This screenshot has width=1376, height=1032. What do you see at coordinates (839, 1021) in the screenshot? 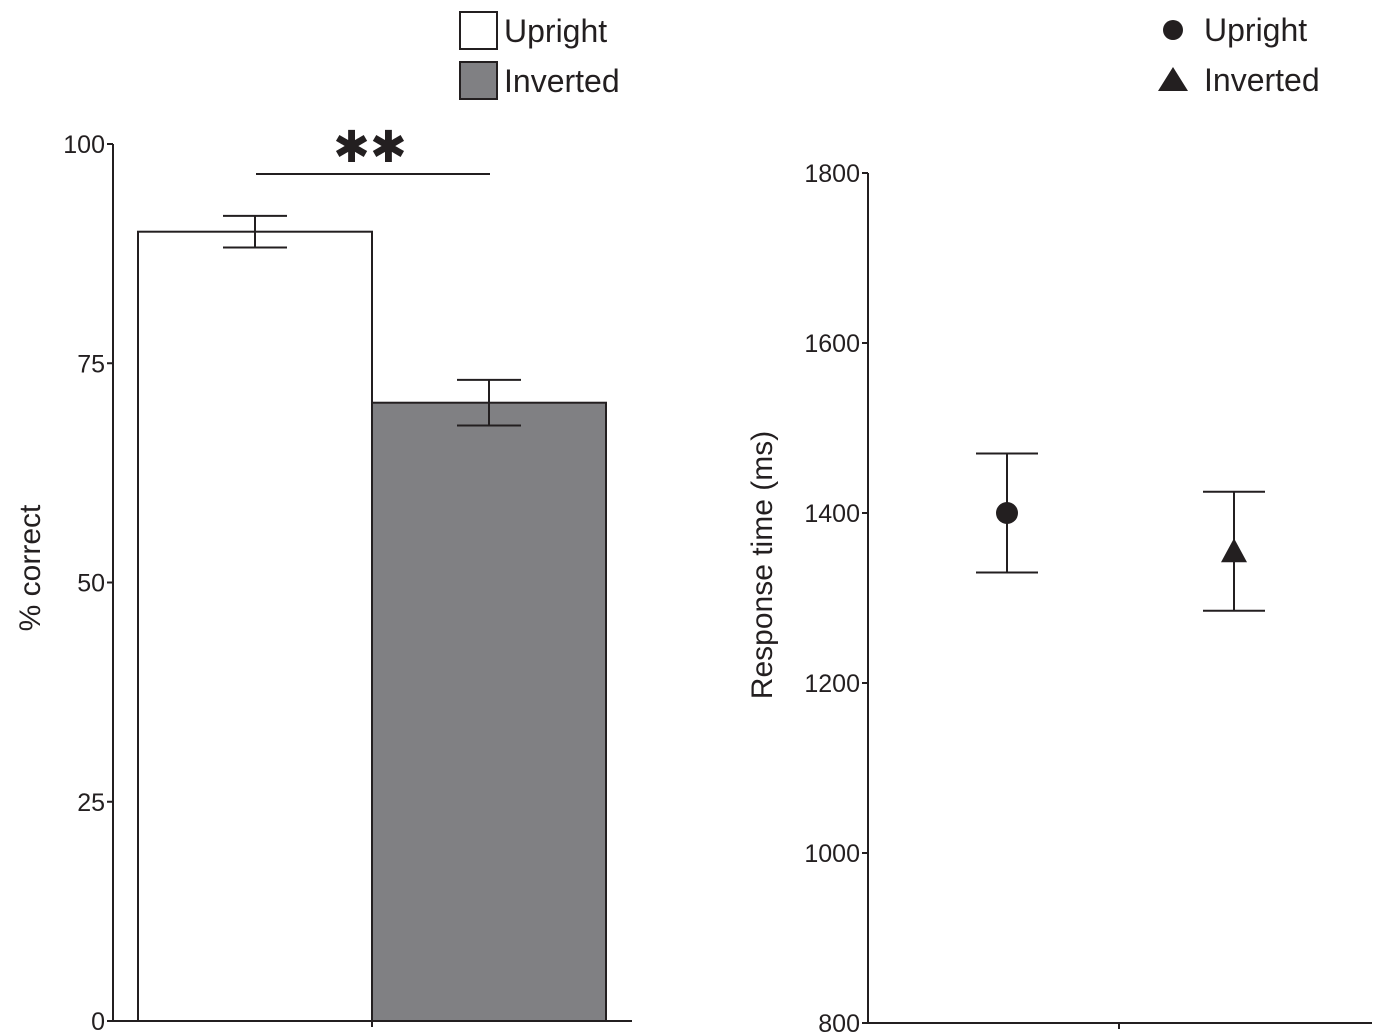
I see `rt-y-tick-label: 800` at bounding box center [839, 1021].